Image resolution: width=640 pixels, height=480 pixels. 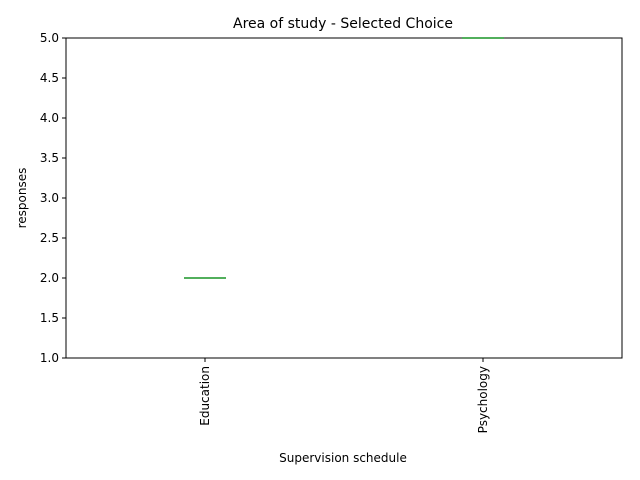 I want to click on y-tick-label: 4.5, so click(x=49, y=78).